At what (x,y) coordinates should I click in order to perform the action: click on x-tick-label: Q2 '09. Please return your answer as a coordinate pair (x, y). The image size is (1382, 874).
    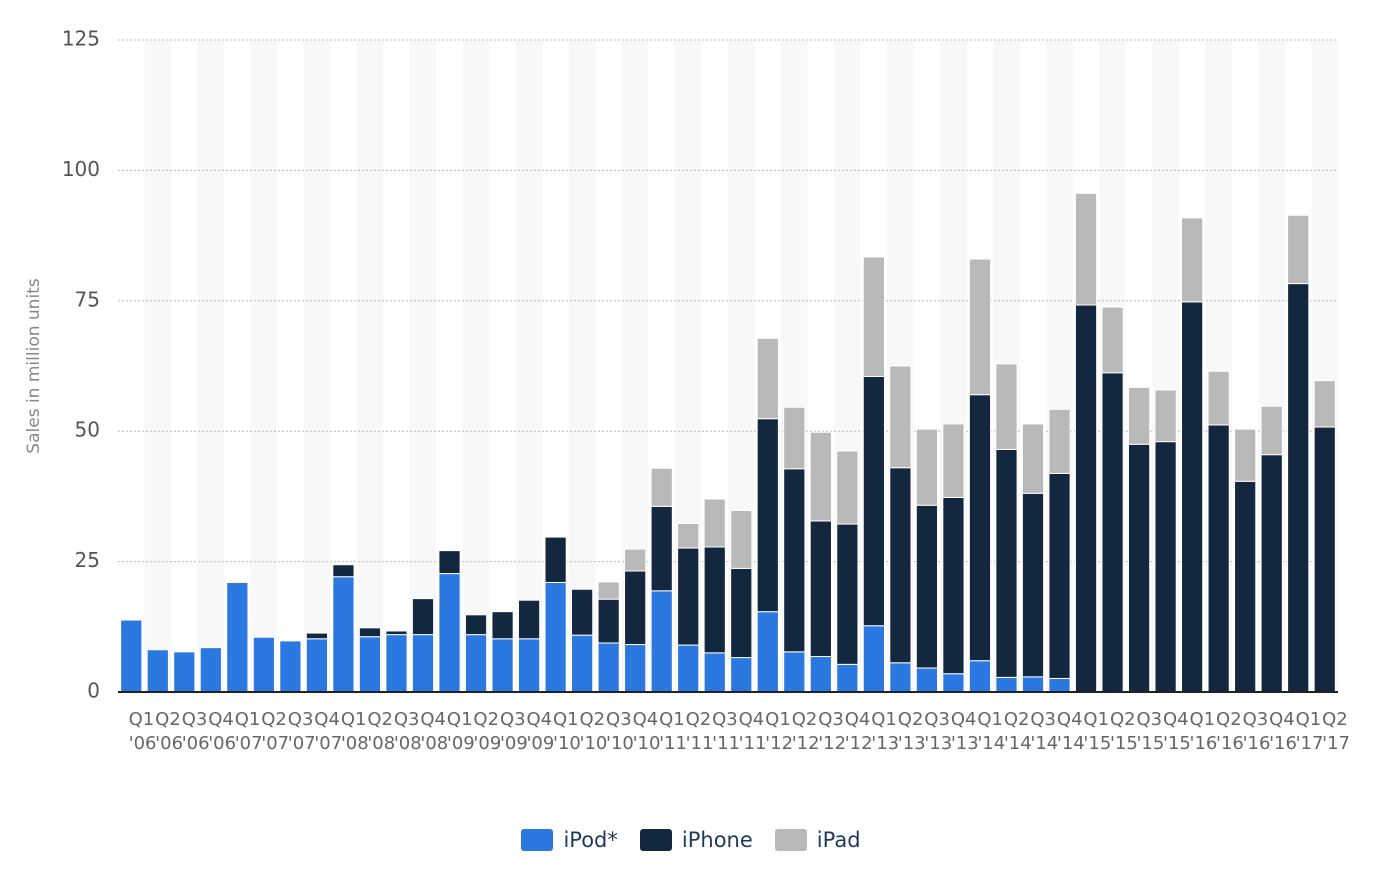
    Looking at the image, I should click on (487, 731).